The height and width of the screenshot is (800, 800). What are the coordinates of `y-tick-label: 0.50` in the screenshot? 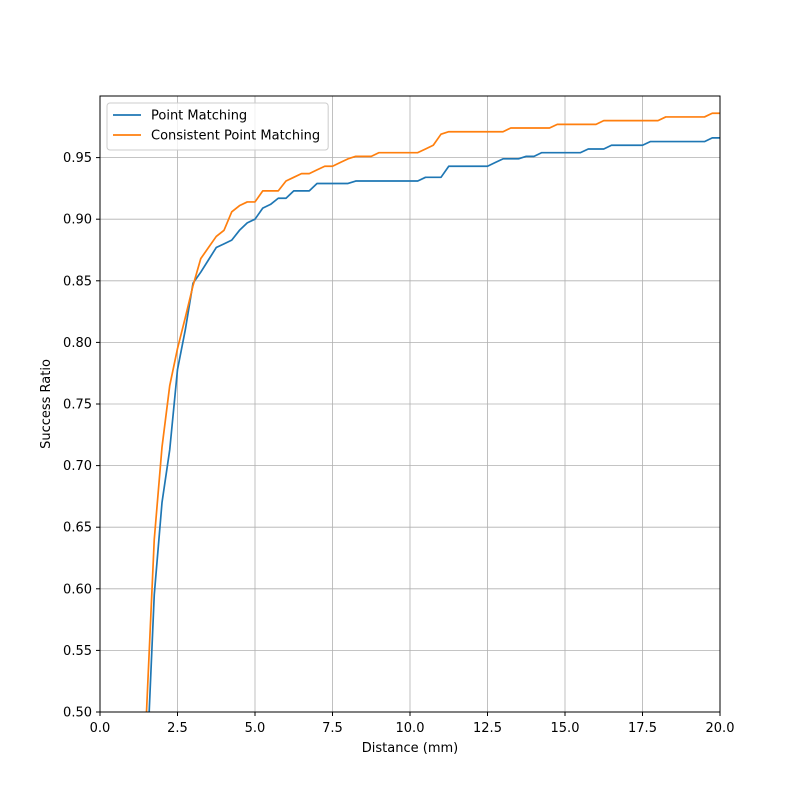 It's located at (77, 713).